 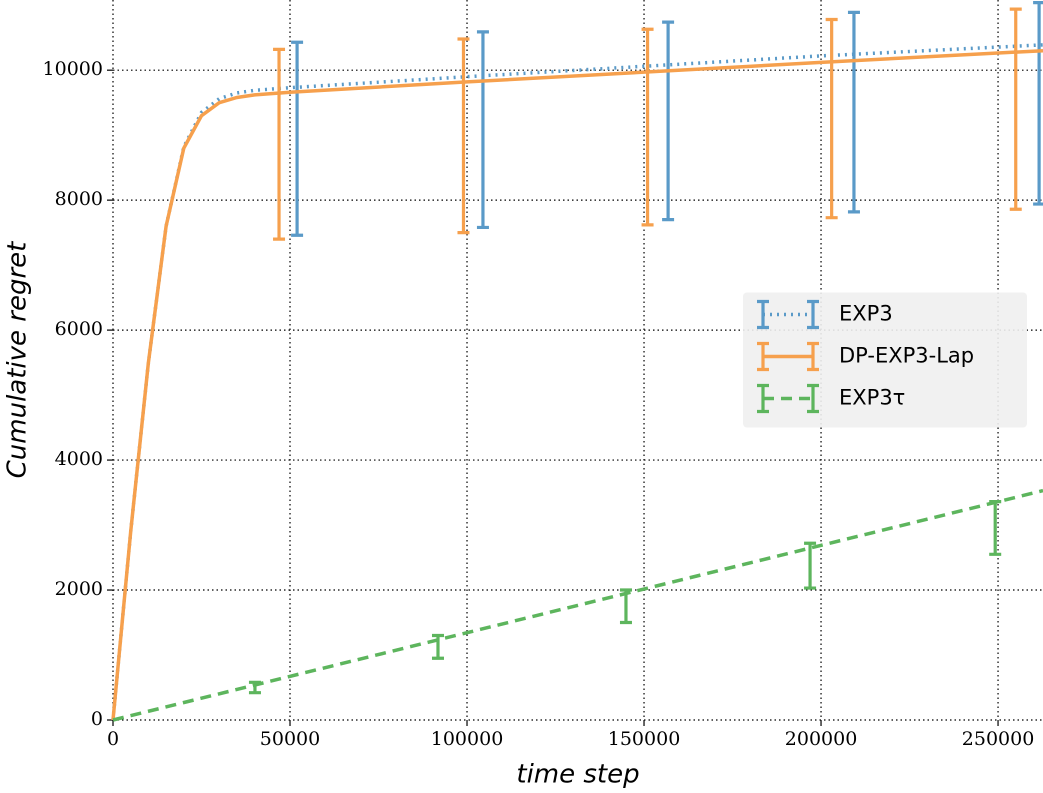 What do you see at coordinates (821, 739) in the screenshot?
I see `x-tick-label: 200000` at bounding box center [821, 739].